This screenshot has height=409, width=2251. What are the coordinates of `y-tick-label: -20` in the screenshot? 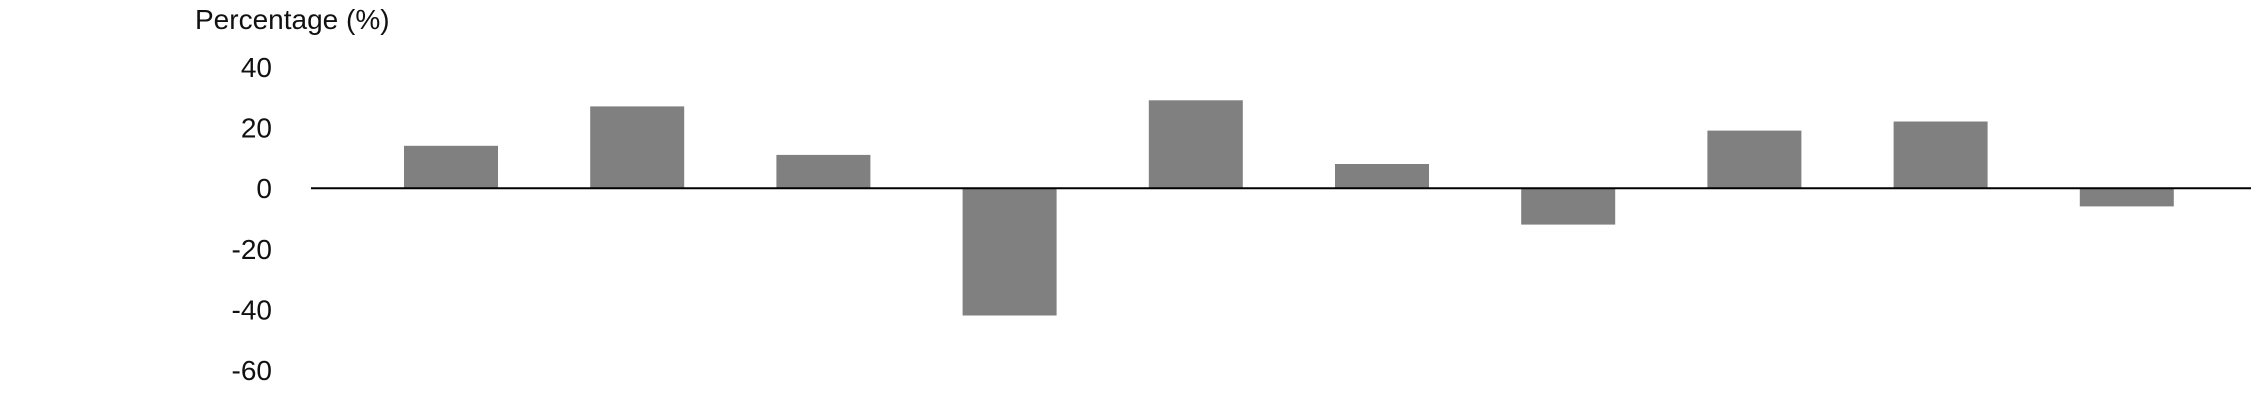 It's located at (252, 249).